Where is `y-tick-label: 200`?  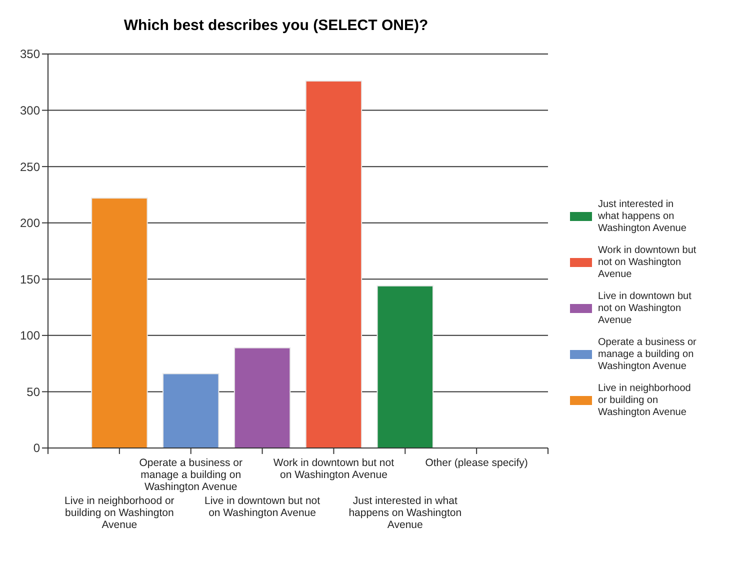 y-tick-label: 200 is located at coordinates (30, 223).